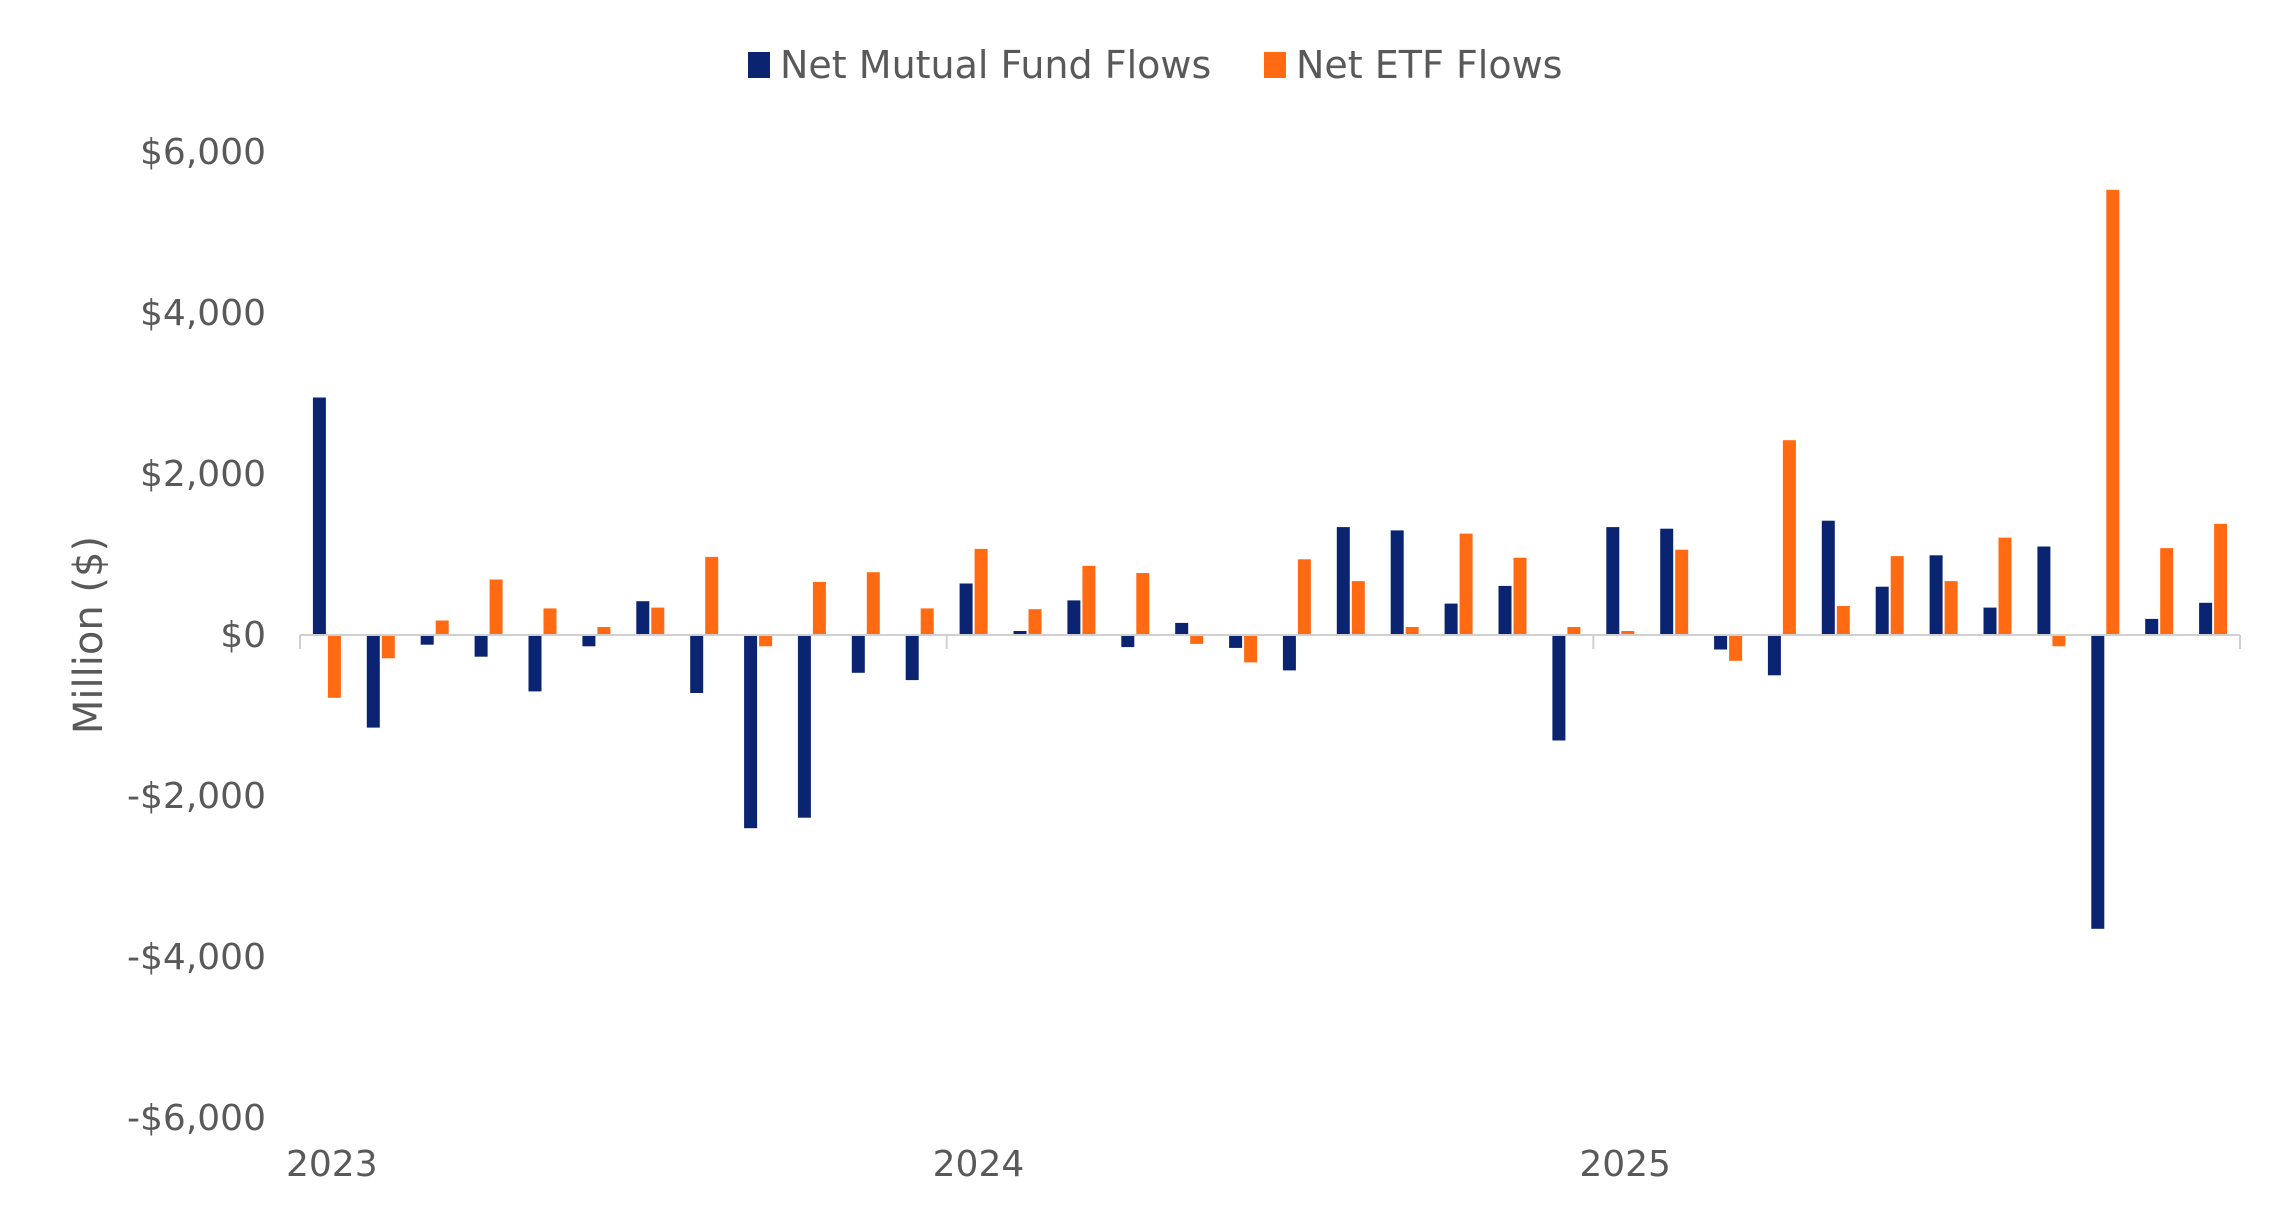 The height and width of the screenshot is (1210, 2278). What do you see at coordinates (203, 152) in the screenshot?
I see `y-tick-label: $6,000` at bounding box center [203, 152].